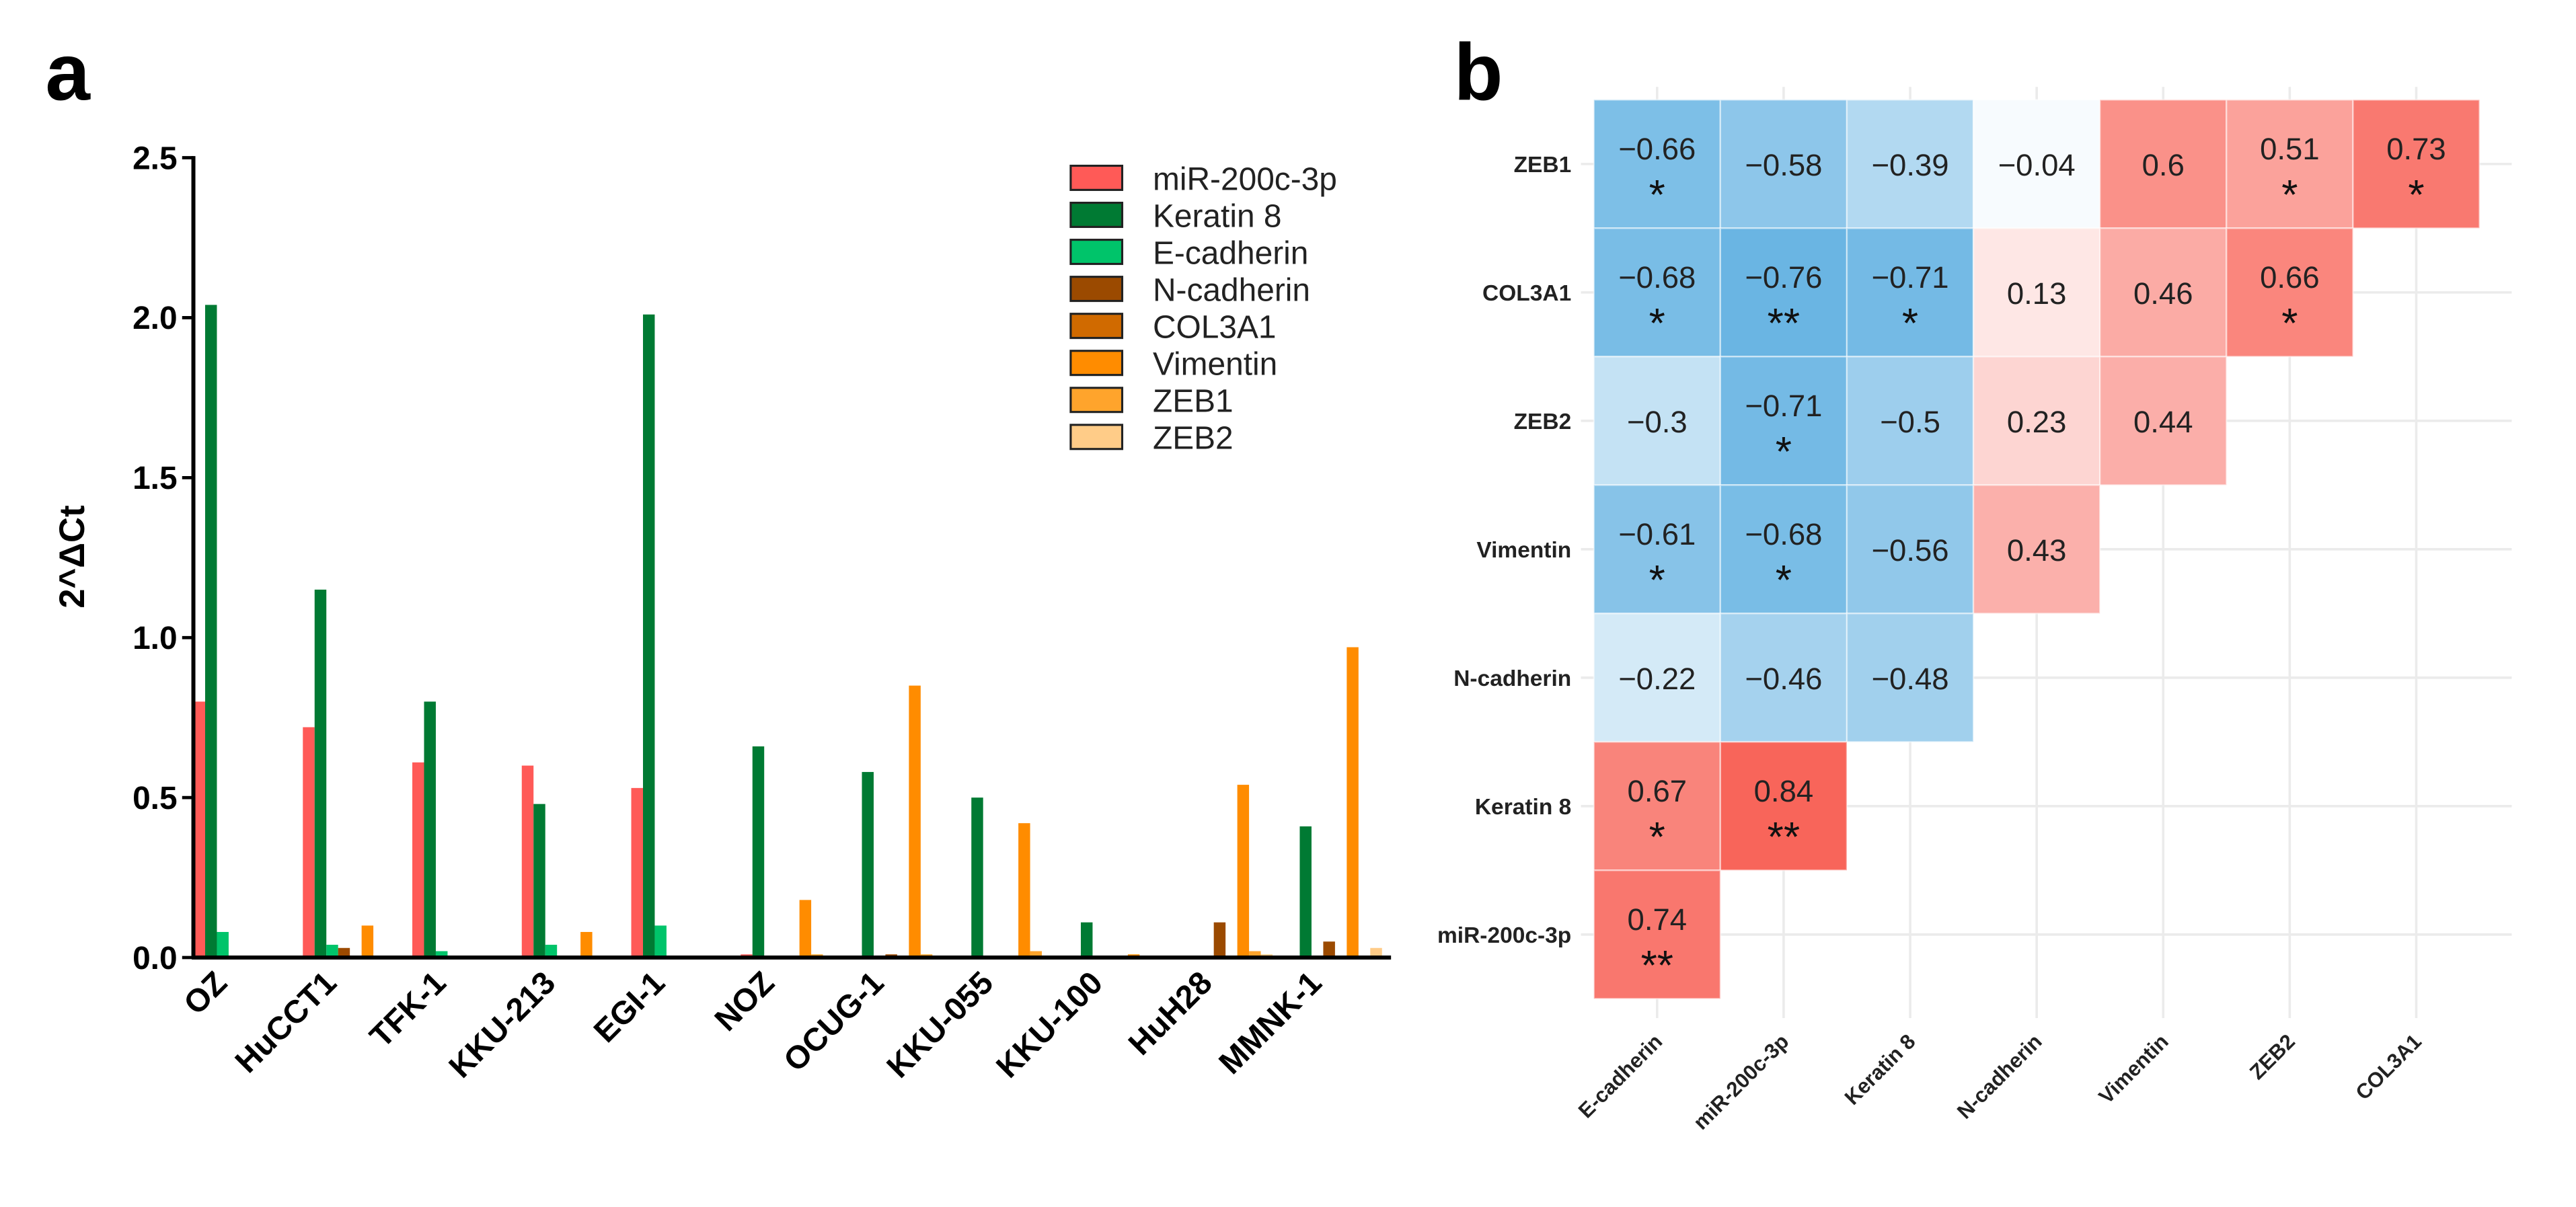 The height and width of the screenshot is (1207, 2576). I want to click on legend-label: ZEB2, so click(1193, 439).